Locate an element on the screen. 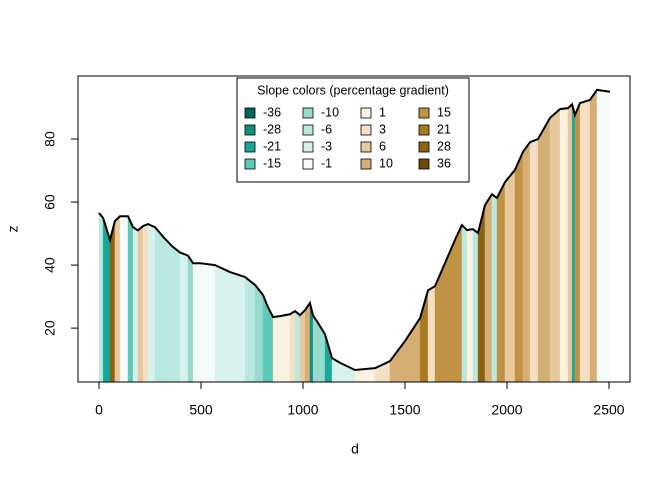 This screenshot has height=480, width=672. y-axis-label: z is located at coordinates (13, 229).